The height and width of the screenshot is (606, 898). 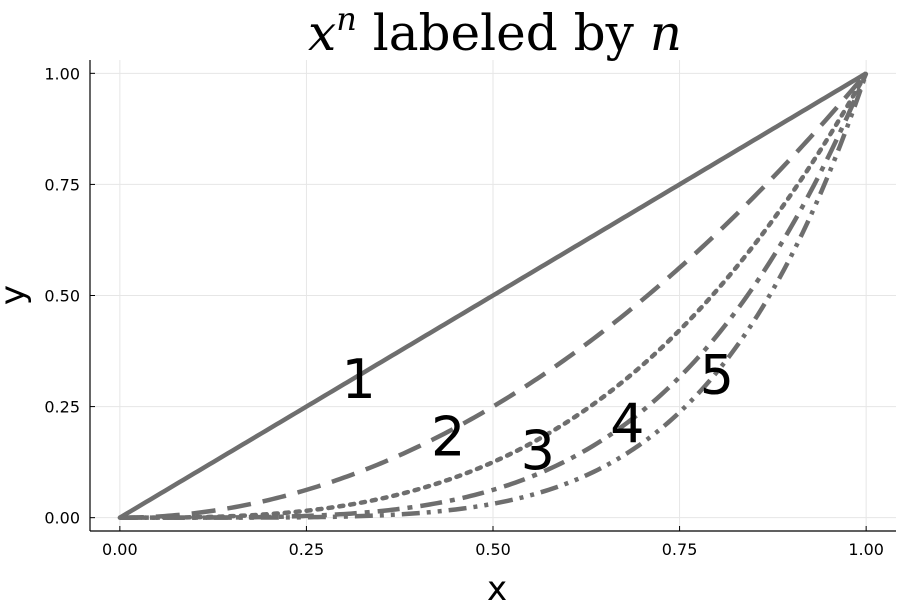 What do you see at coordinates (322, 33) in the screenshot?
I see `title-base: x` at bounding box center [322, 33].